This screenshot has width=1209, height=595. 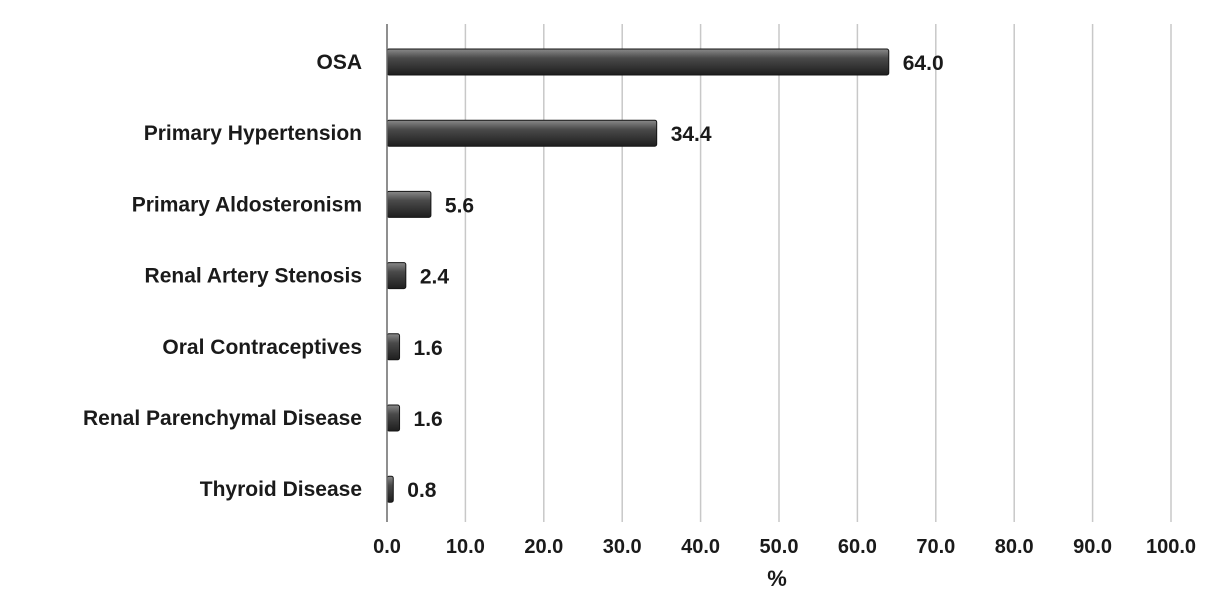 What do you see at coordinates (422, 490) in the screenshot?
I see `data-label: 0.8` at bounding box center [422, 490].